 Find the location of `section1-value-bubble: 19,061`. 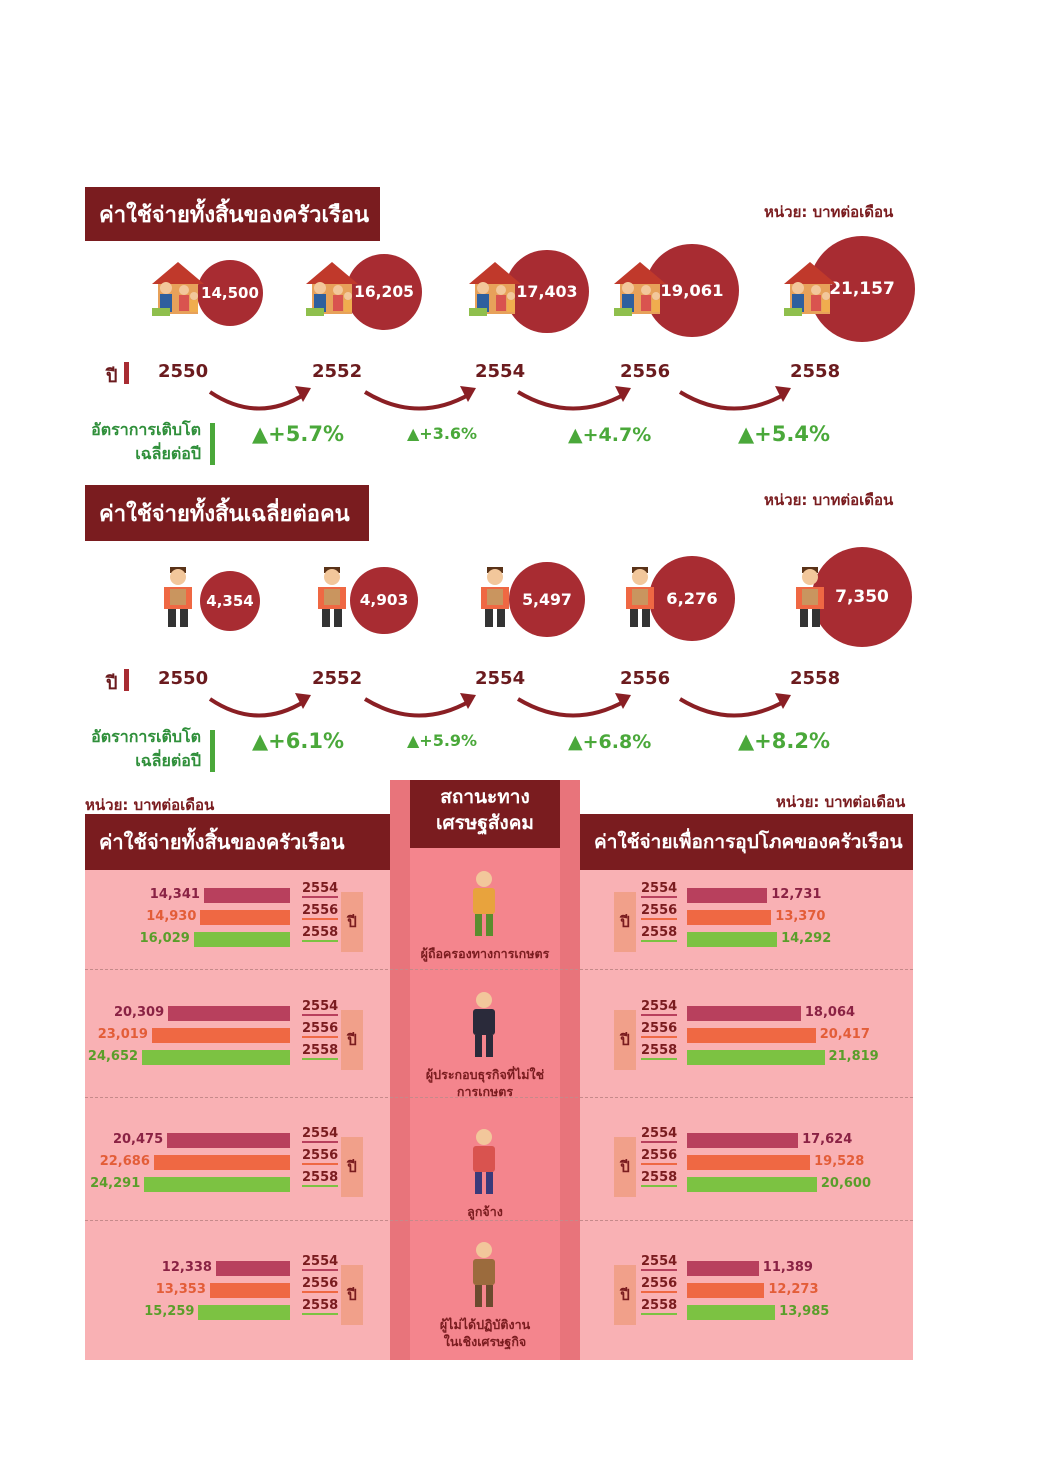

section1-value-bubble: 19,061 is located at coordinates (692, 290).